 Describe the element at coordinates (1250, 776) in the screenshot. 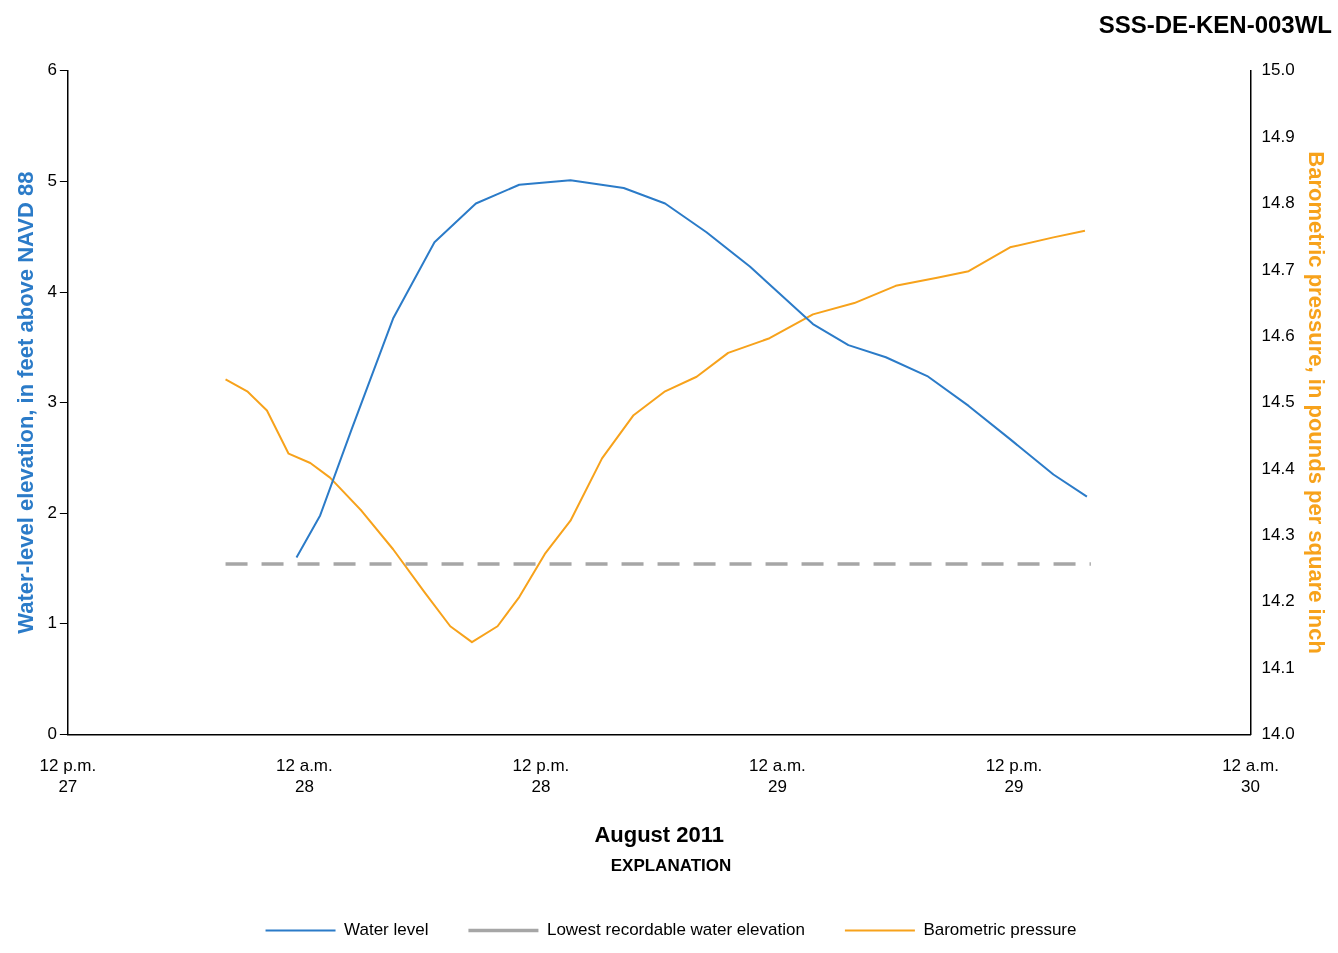

I see `x-tick-label: 12 a.m. 30` at that location.